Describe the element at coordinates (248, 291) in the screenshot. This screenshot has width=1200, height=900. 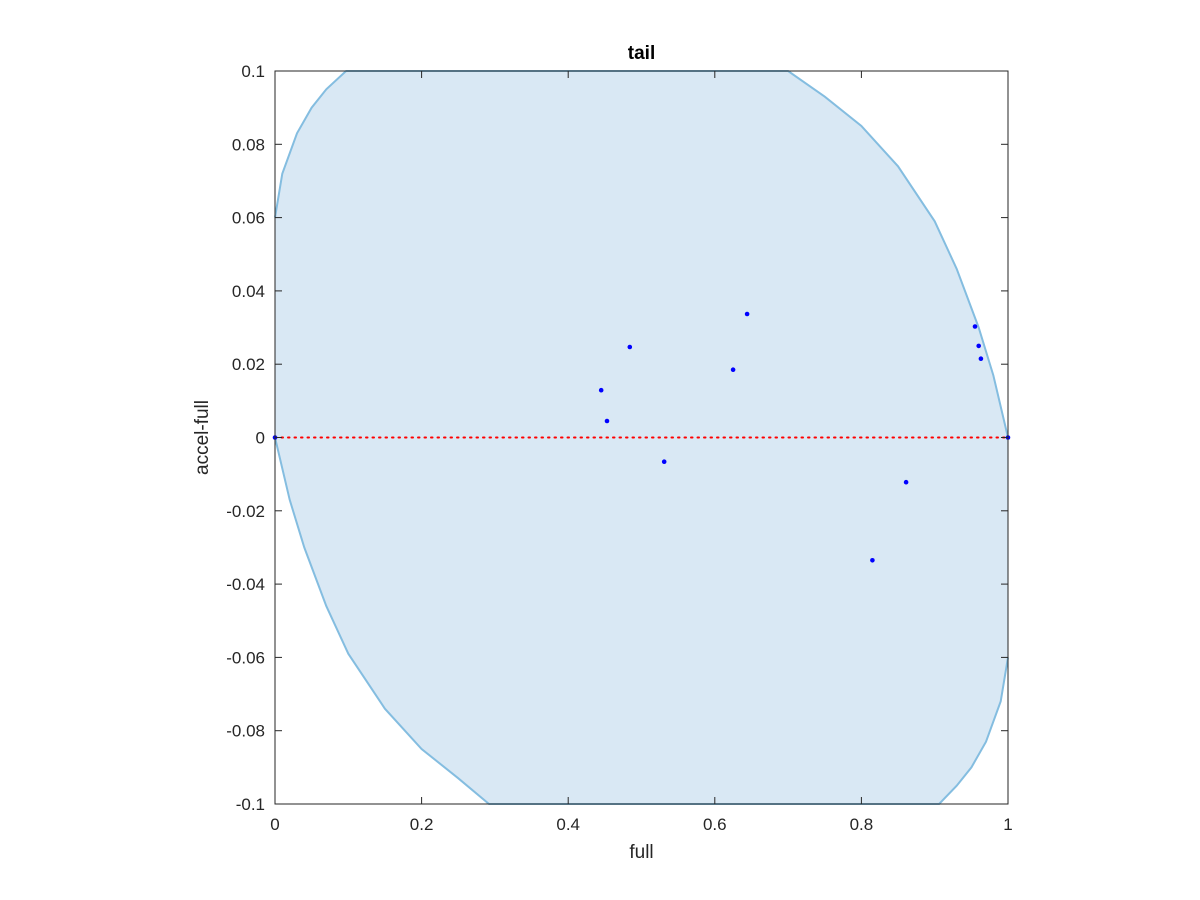
I see `y-tick-label: 0.04` at that location.